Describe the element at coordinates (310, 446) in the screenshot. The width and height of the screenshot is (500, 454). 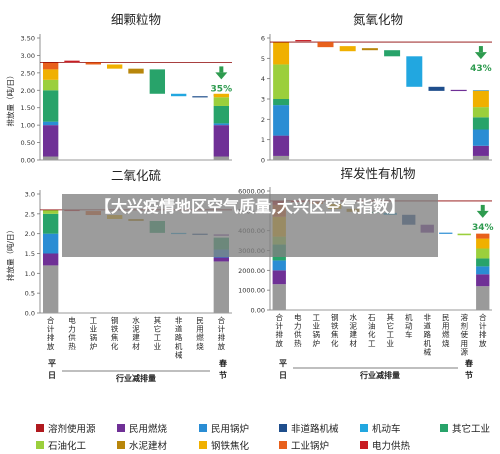
I see `legend-label: 工业锅炉` at that location.